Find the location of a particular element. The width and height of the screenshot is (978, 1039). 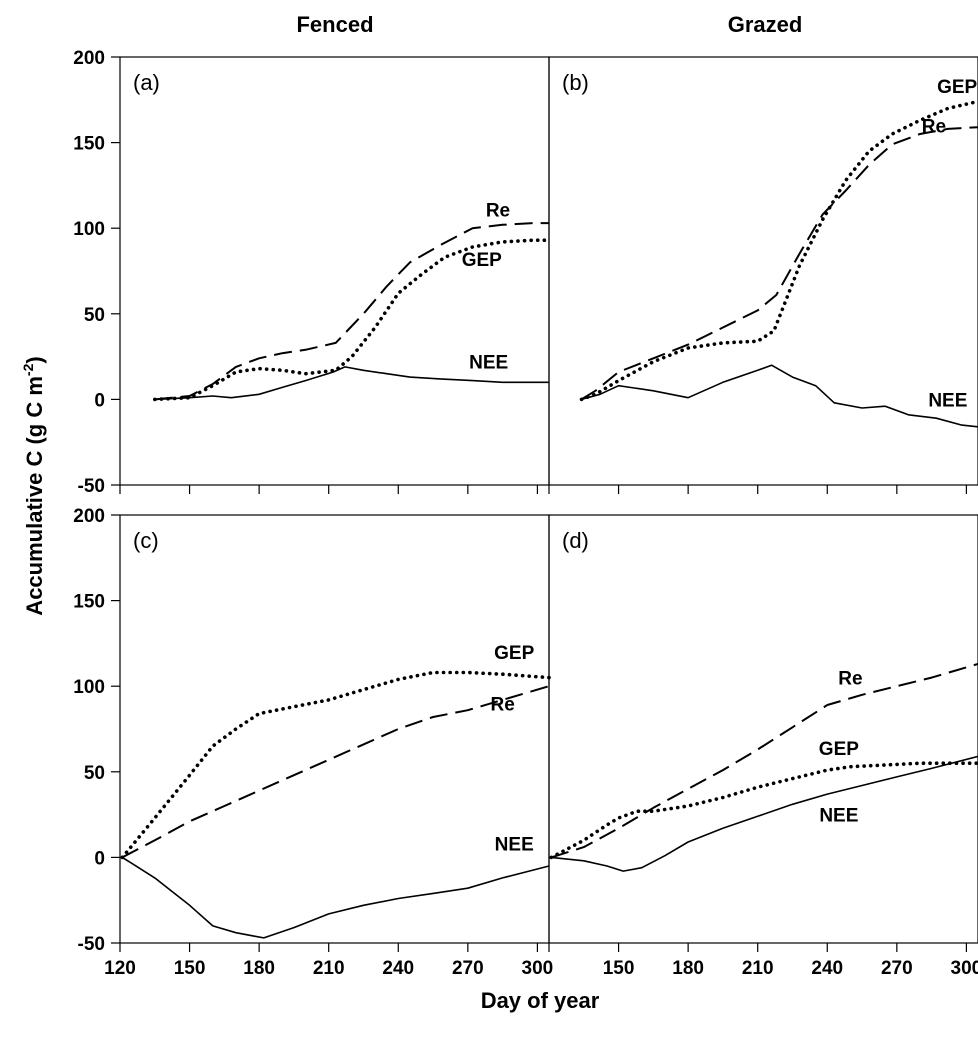

column-title-grazed: Grazed is located at coordinates (765, 24).